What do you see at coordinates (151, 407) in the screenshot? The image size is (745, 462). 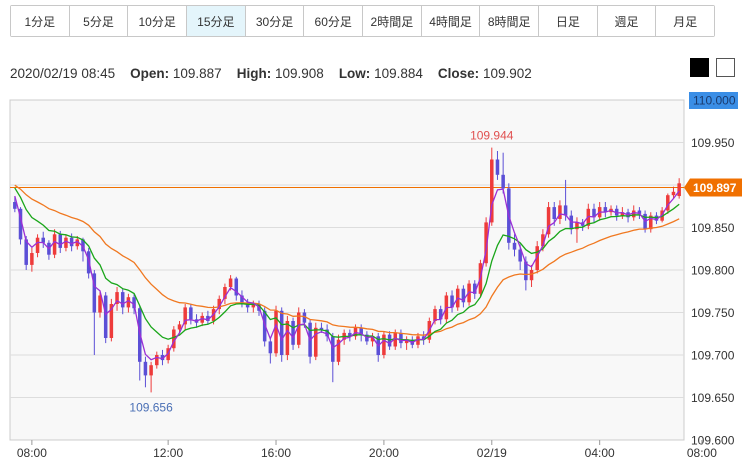 I see `low-annotation: 109.656` at bounding box center [151, 407].